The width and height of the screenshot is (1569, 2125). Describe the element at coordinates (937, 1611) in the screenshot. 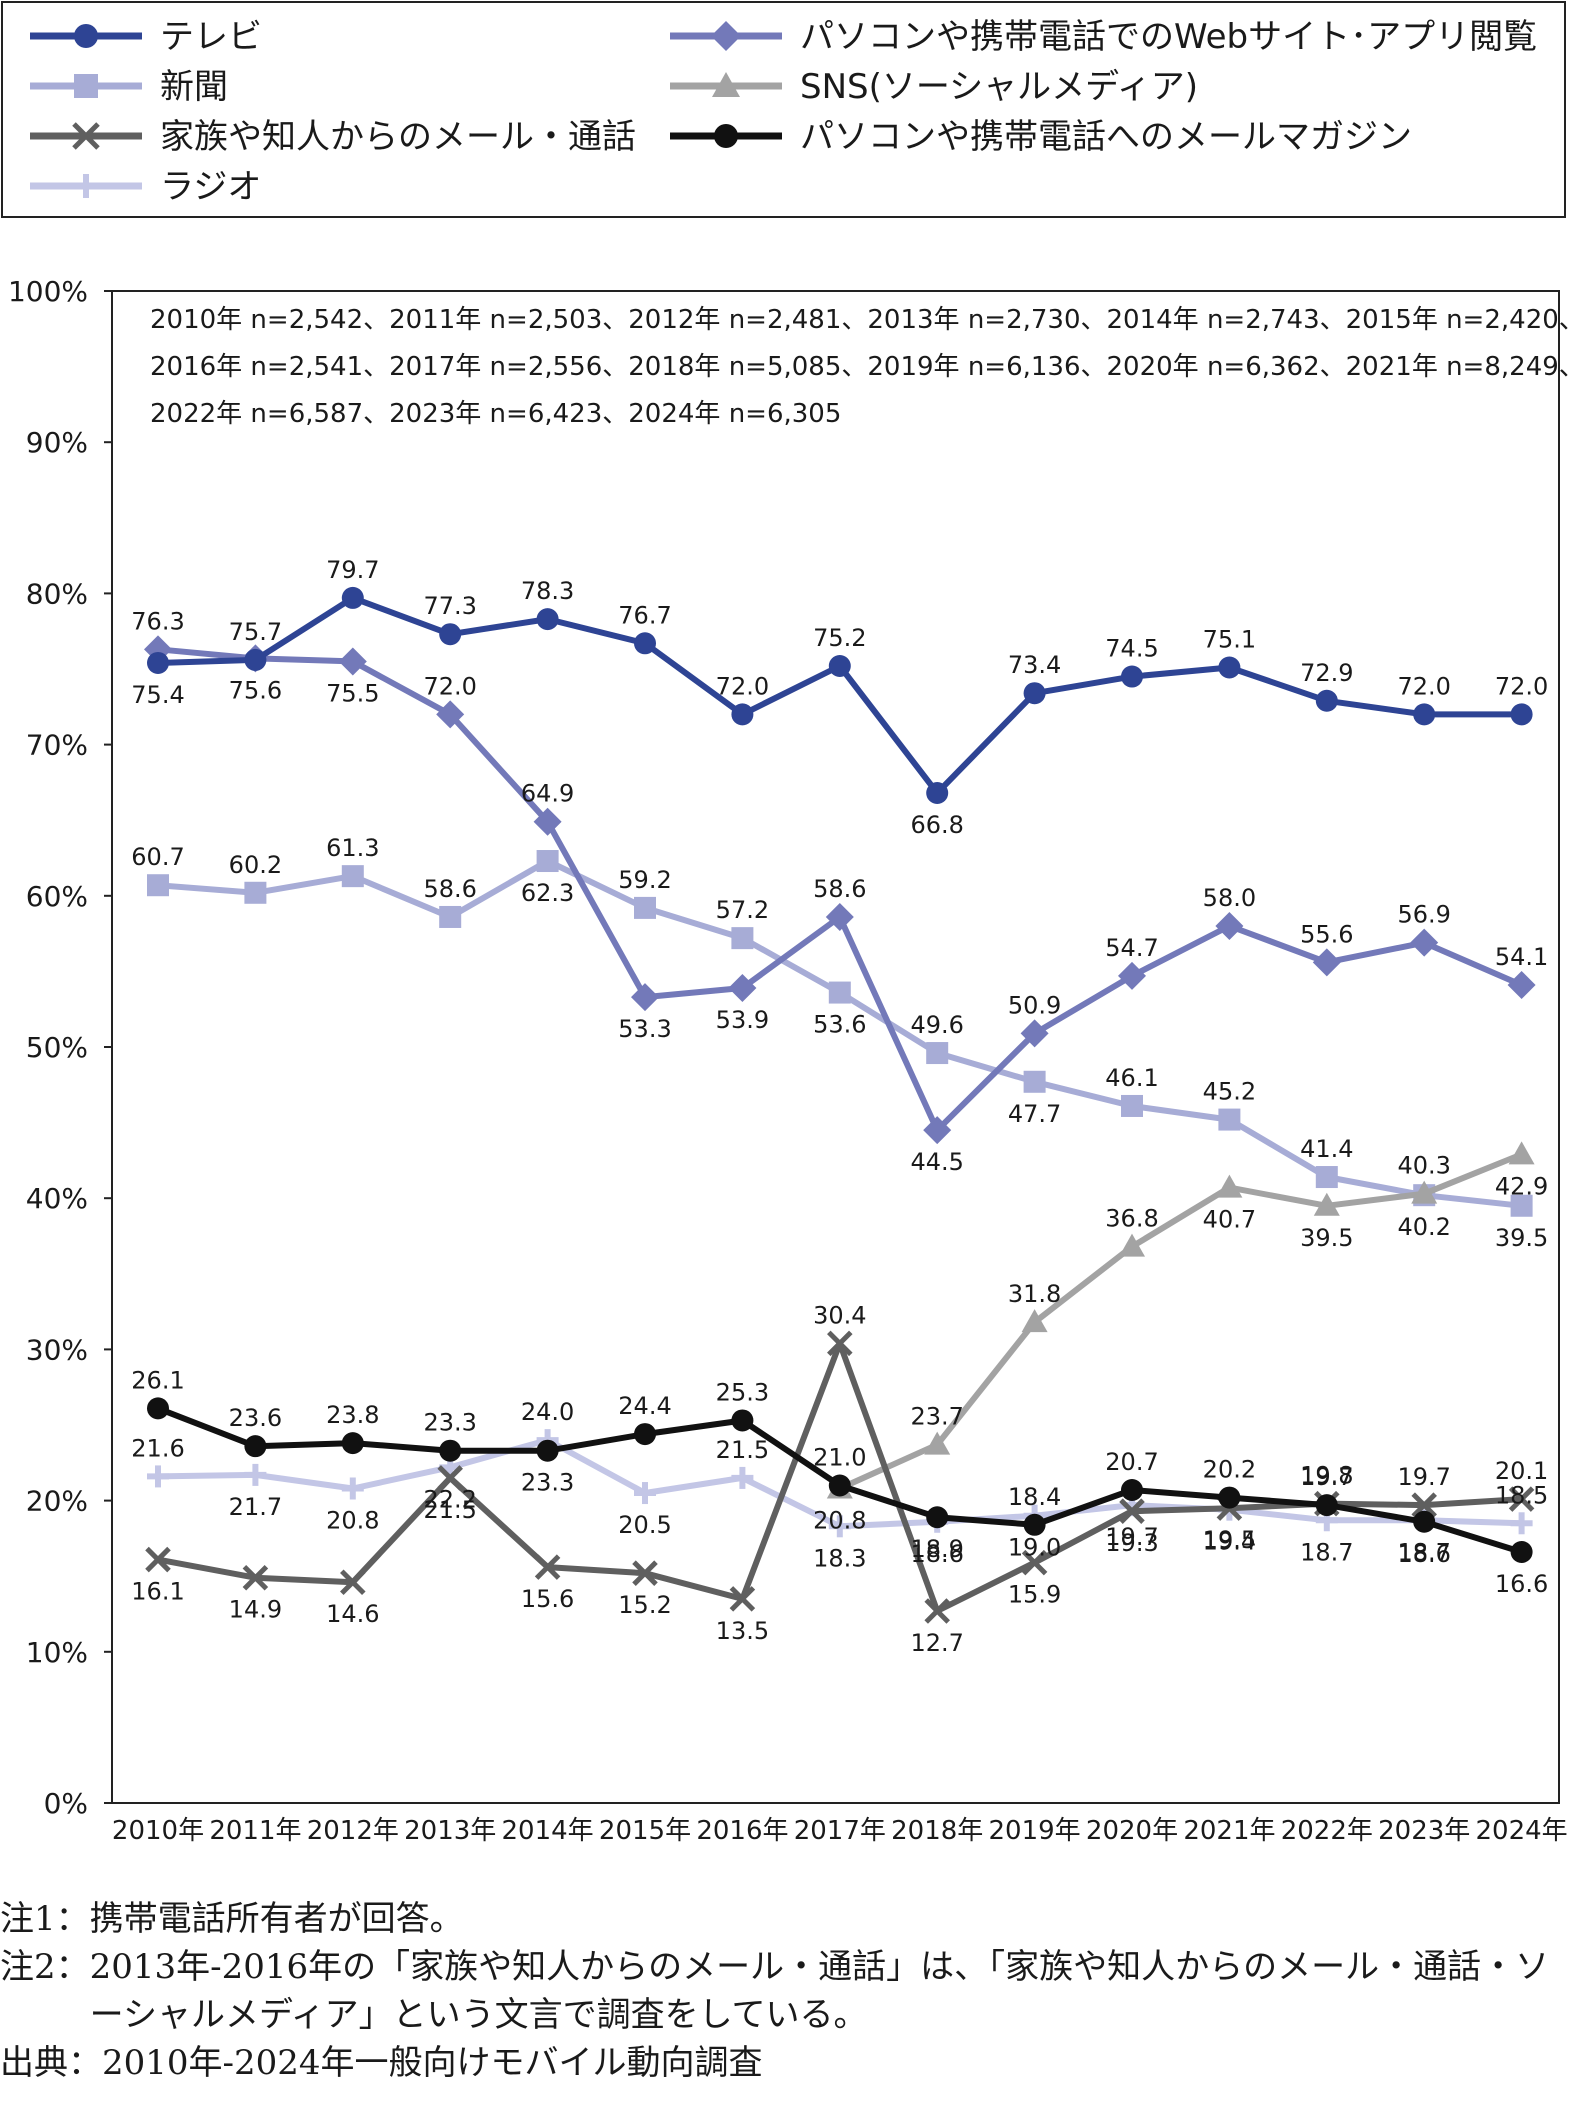

I see `point-2-8-stroke-b` at that location.